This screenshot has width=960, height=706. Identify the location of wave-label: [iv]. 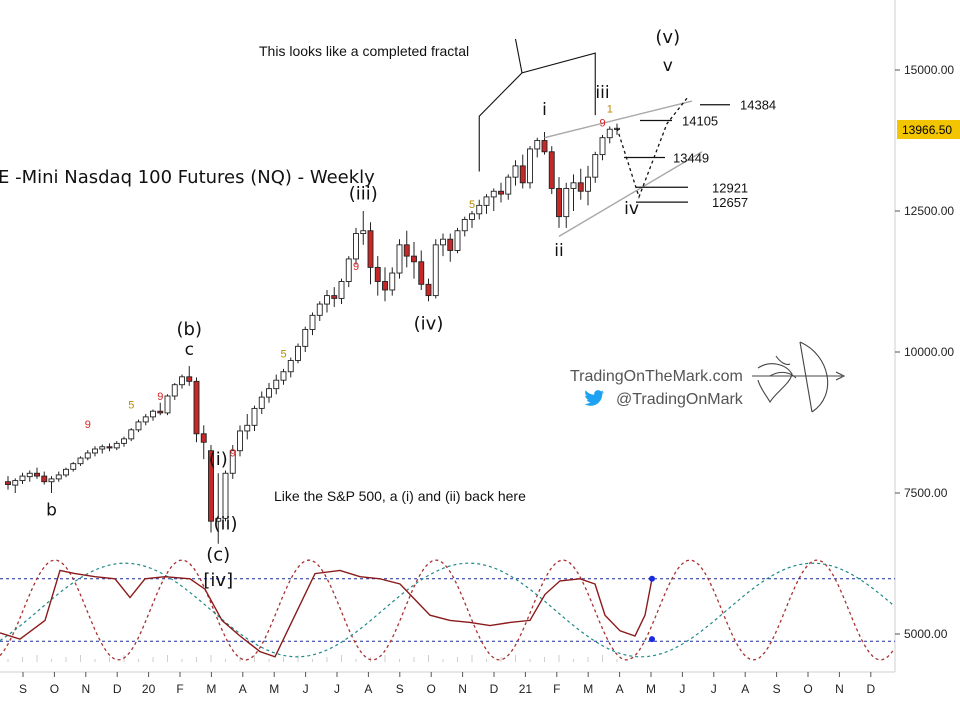
(218, 580).